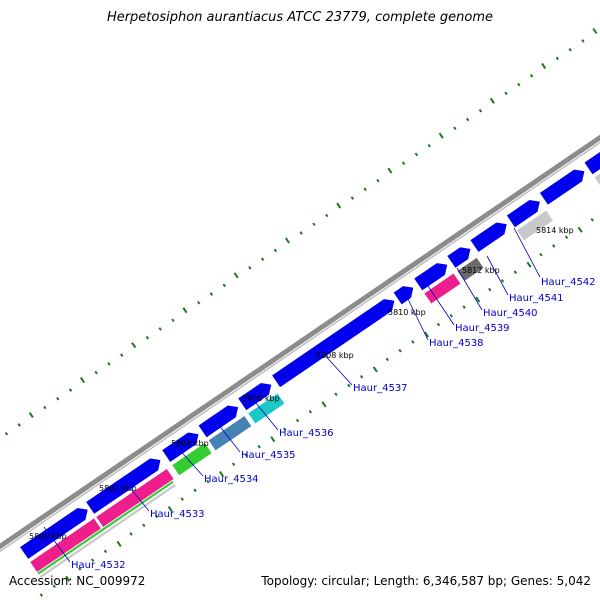 Image resolution: width=600 pixels, height=600 pixels. Describe the element at coordinates (482, 328) in the screenshot. I see `gene-label-haur-4539: Haur_4539` at that location.